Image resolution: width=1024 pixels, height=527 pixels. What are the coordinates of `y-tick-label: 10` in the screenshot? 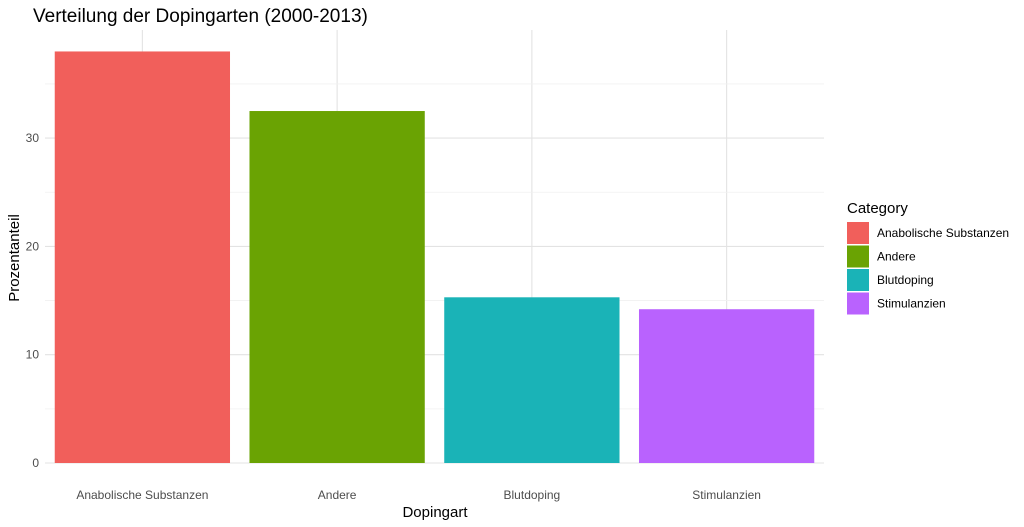 It's located at (33, 355).